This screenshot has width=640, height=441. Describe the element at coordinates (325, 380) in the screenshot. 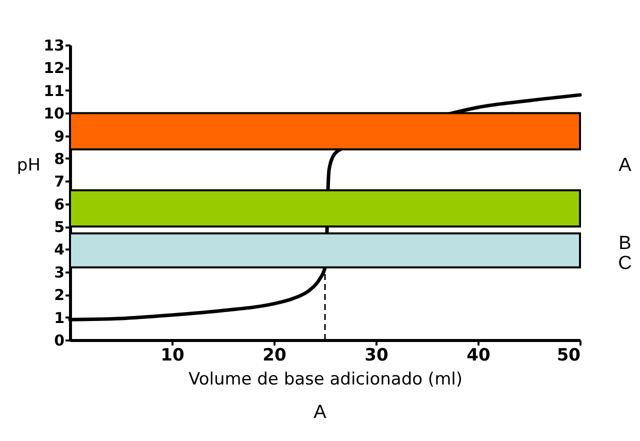

I see `x-axis-title: Volume de base adicionado (ml)` at that location.